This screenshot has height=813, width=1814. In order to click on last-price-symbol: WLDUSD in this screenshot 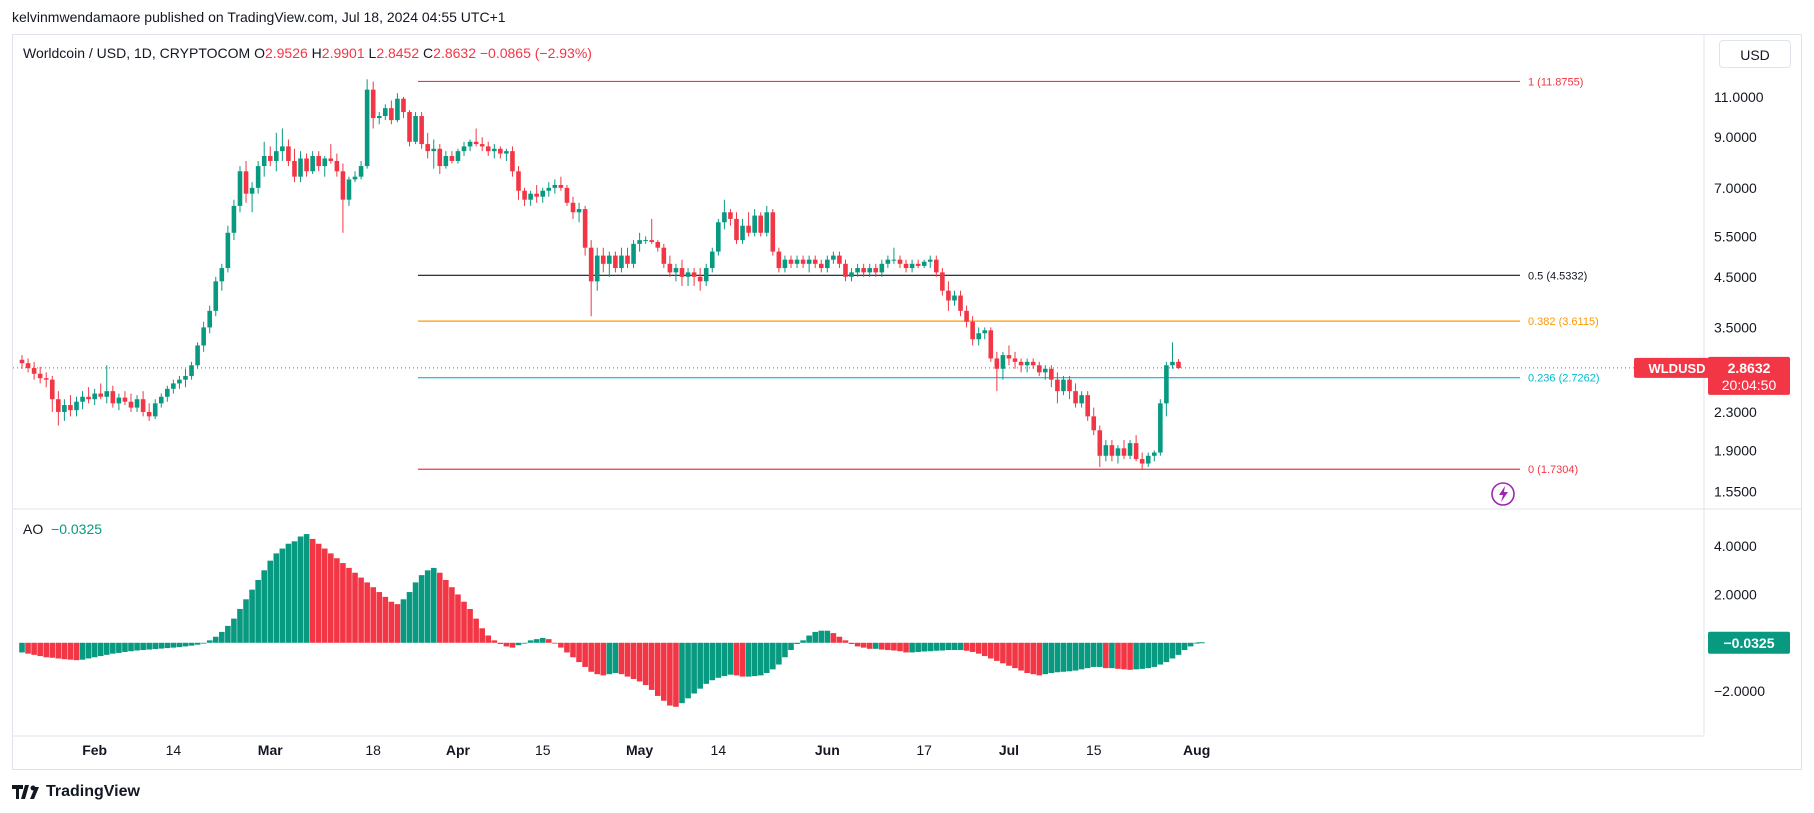, I will do `click(1676, 368)`.